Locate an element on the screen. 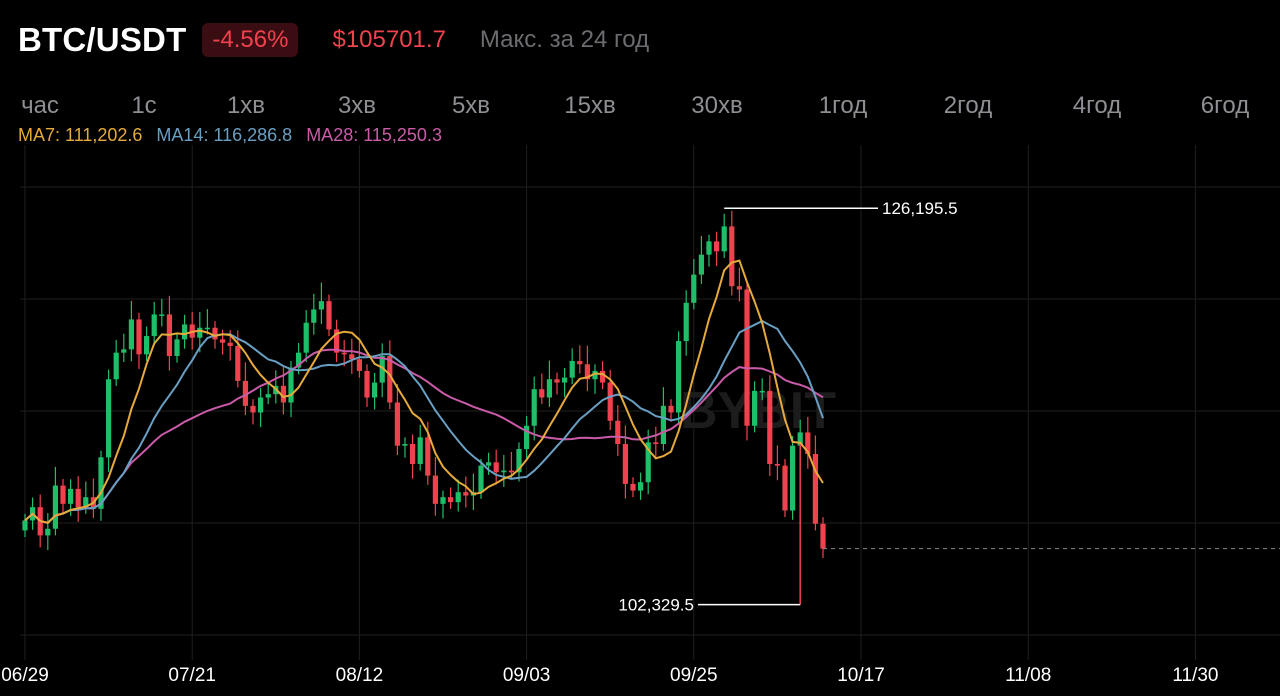 The image size is (1280, 696). ma14-value: MA14: 116,286.8 is located at coordinates (224, 135).